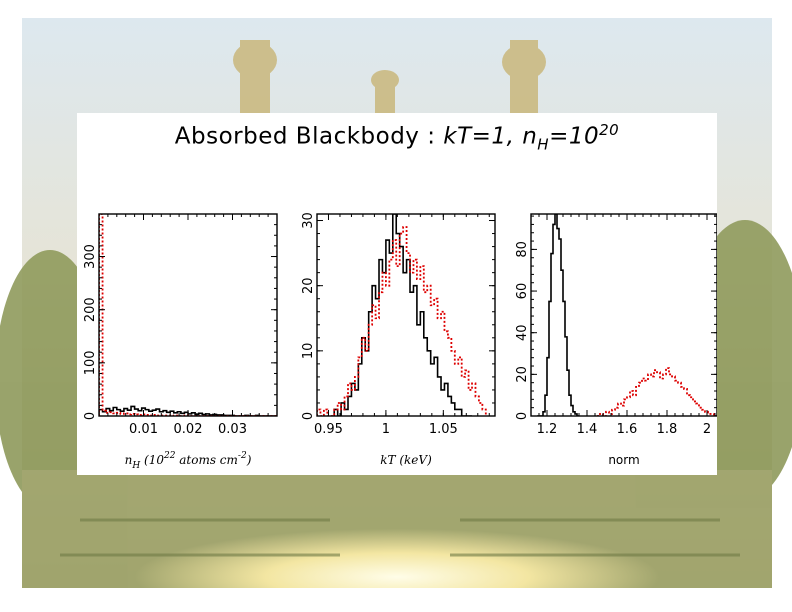 The width and height of the screenshot is (792, 612). Describe the element at coordinates (522, 249) in the screenshot. I see `y-tick-label: 80` at that location.